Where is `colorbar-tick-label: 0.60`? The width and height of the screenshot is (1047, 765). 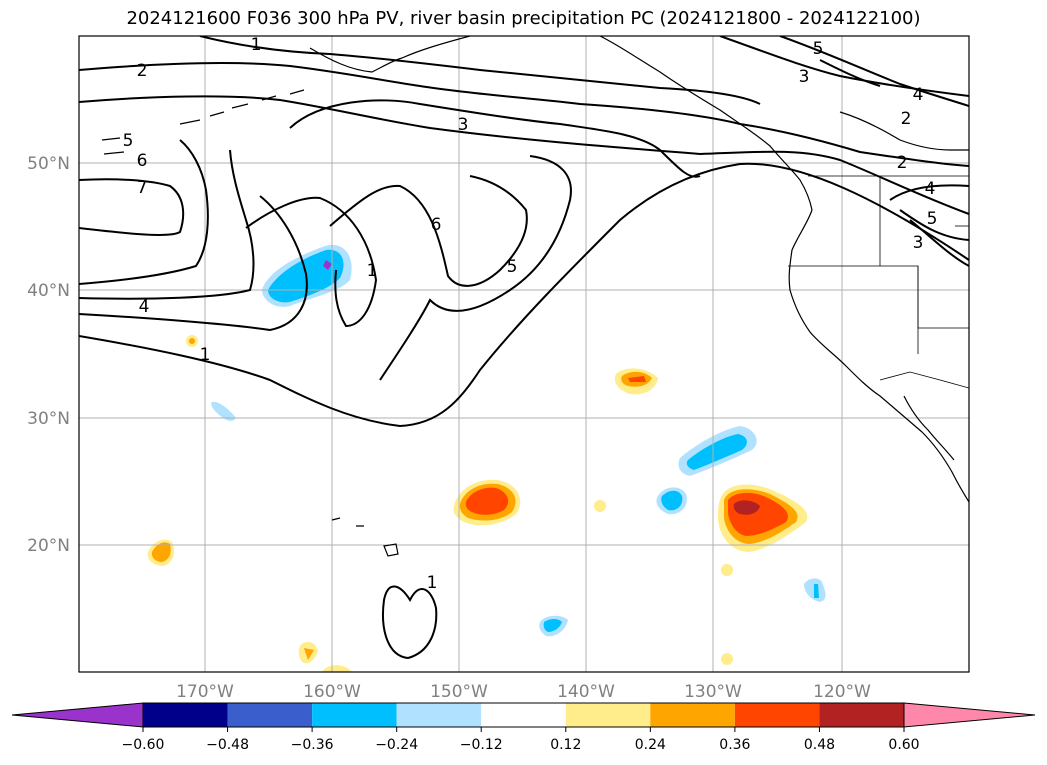
colorbar-tick-label: 0.60 is located at coordinates (903, 745).